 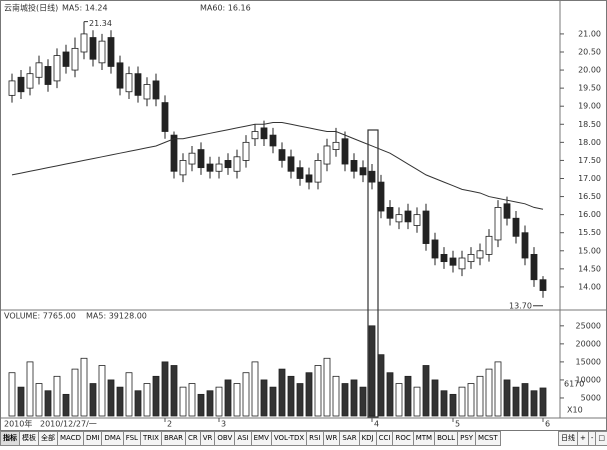 What do you see at coordinates (529, 438) in the screenshot?
I see `spacer` at bounding box center [529, 438].